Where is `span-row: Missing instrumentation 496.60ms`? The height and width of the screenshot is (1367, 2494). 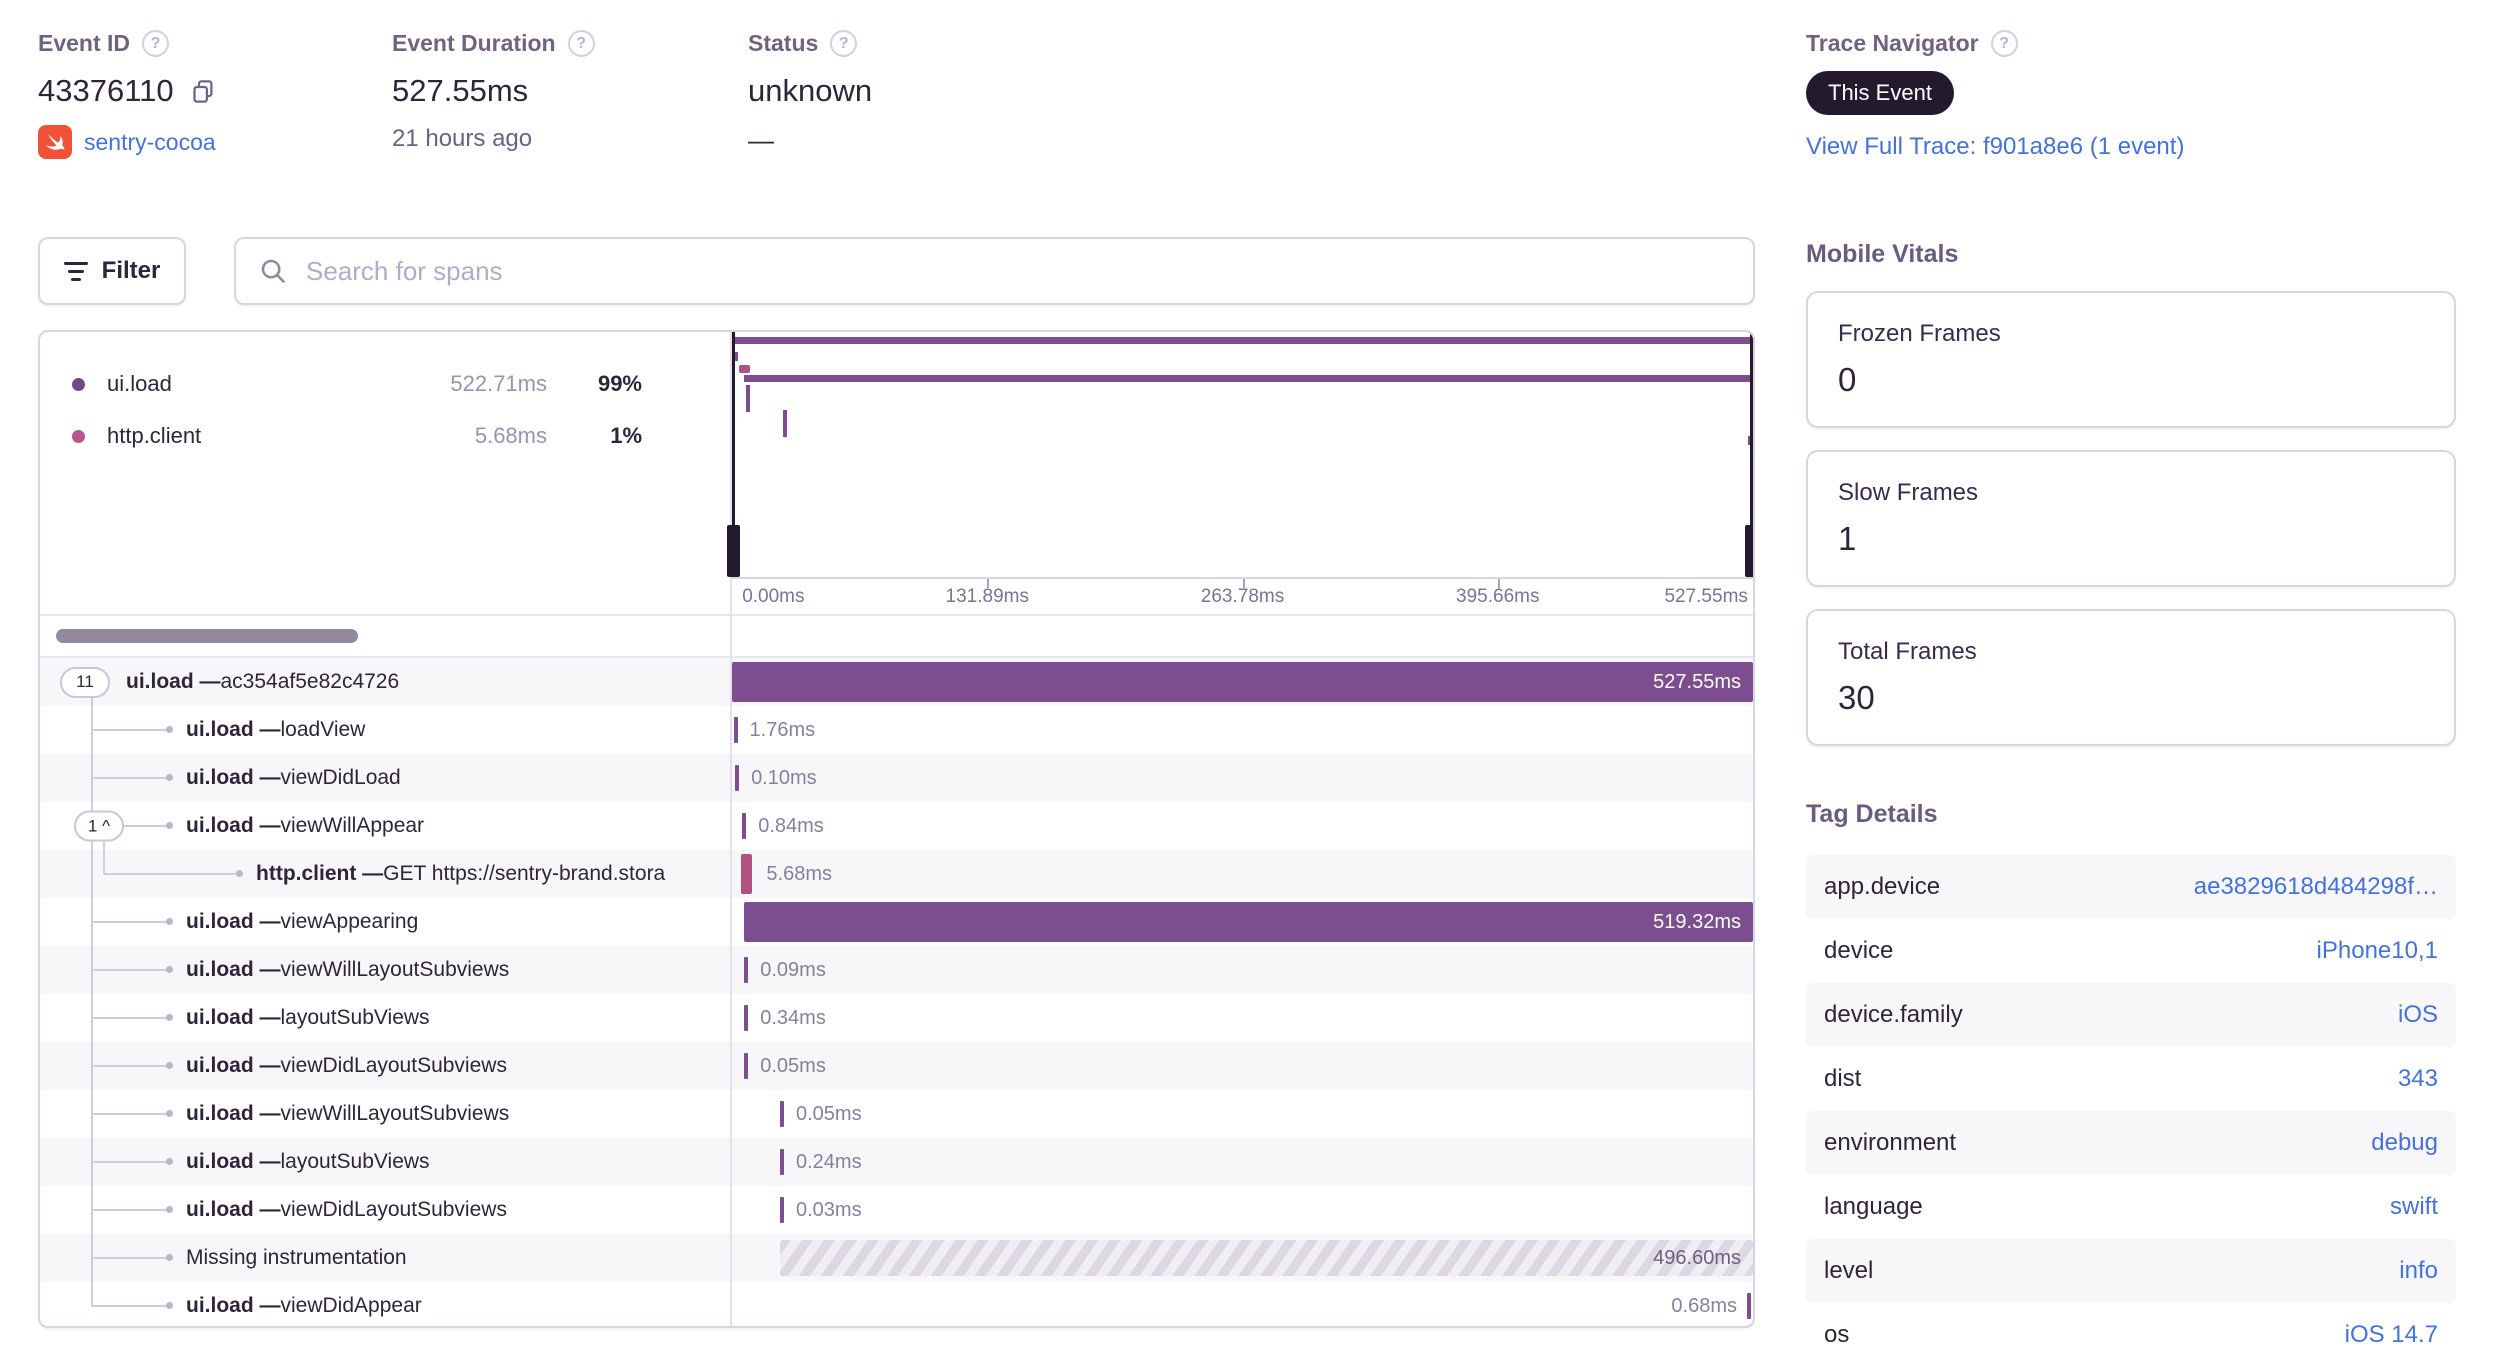 span-row: Missing instrumentation 496.60ms is located at coordinates (896, 1258).